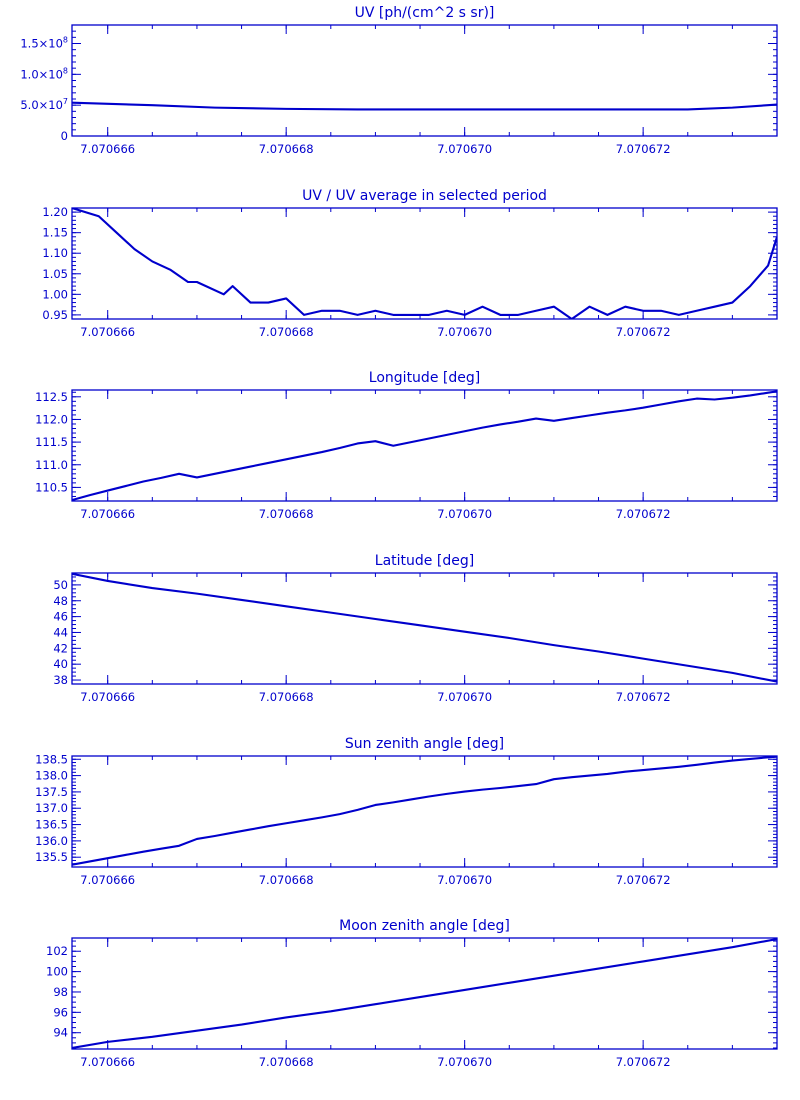  Describe the element at coordinates (424, 744) in the screenshot. I see `chart-title: Sun zenith angle [deg]` at that location.